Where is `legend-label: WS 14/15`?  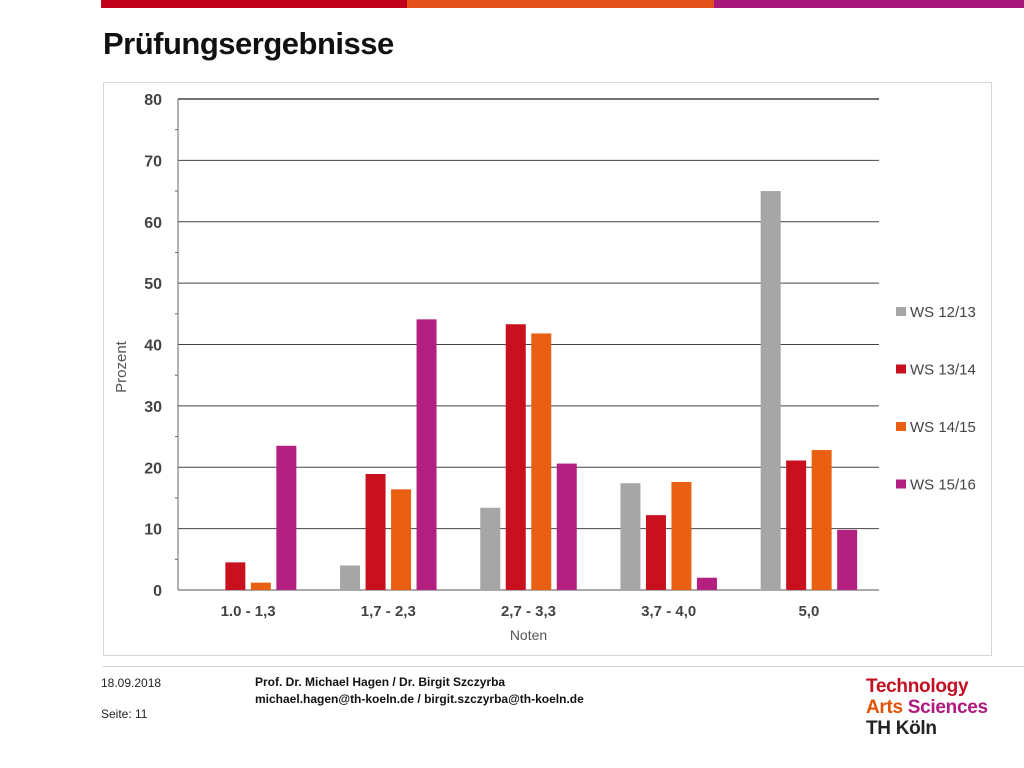
legend-label: WS 14/15 is located at coordinates (943, 427).